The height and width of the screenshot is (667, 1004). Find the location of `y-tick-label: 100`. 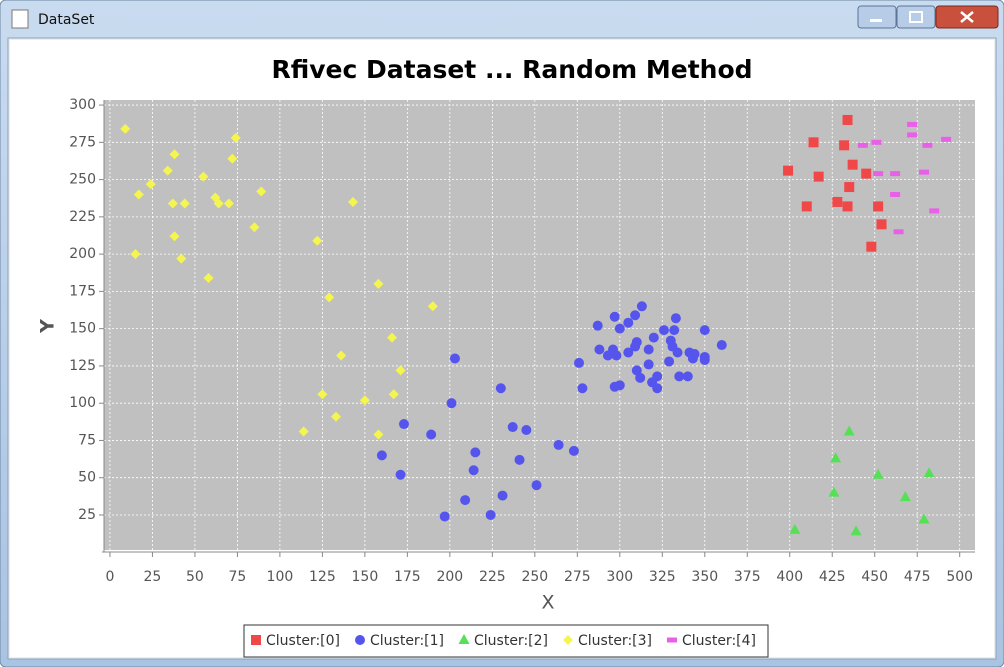

y-tick-label: 100 is located at coordinates (82, 403).